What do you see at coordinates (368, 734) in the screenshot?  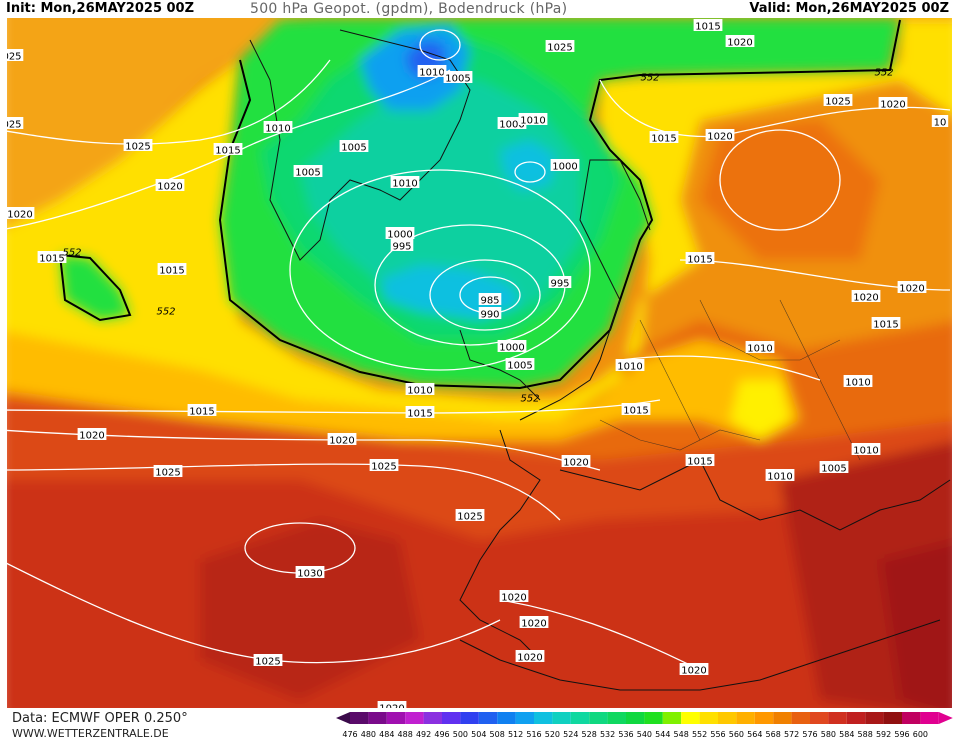 I see `legend-label: 480` at bounding box center [368, 734].